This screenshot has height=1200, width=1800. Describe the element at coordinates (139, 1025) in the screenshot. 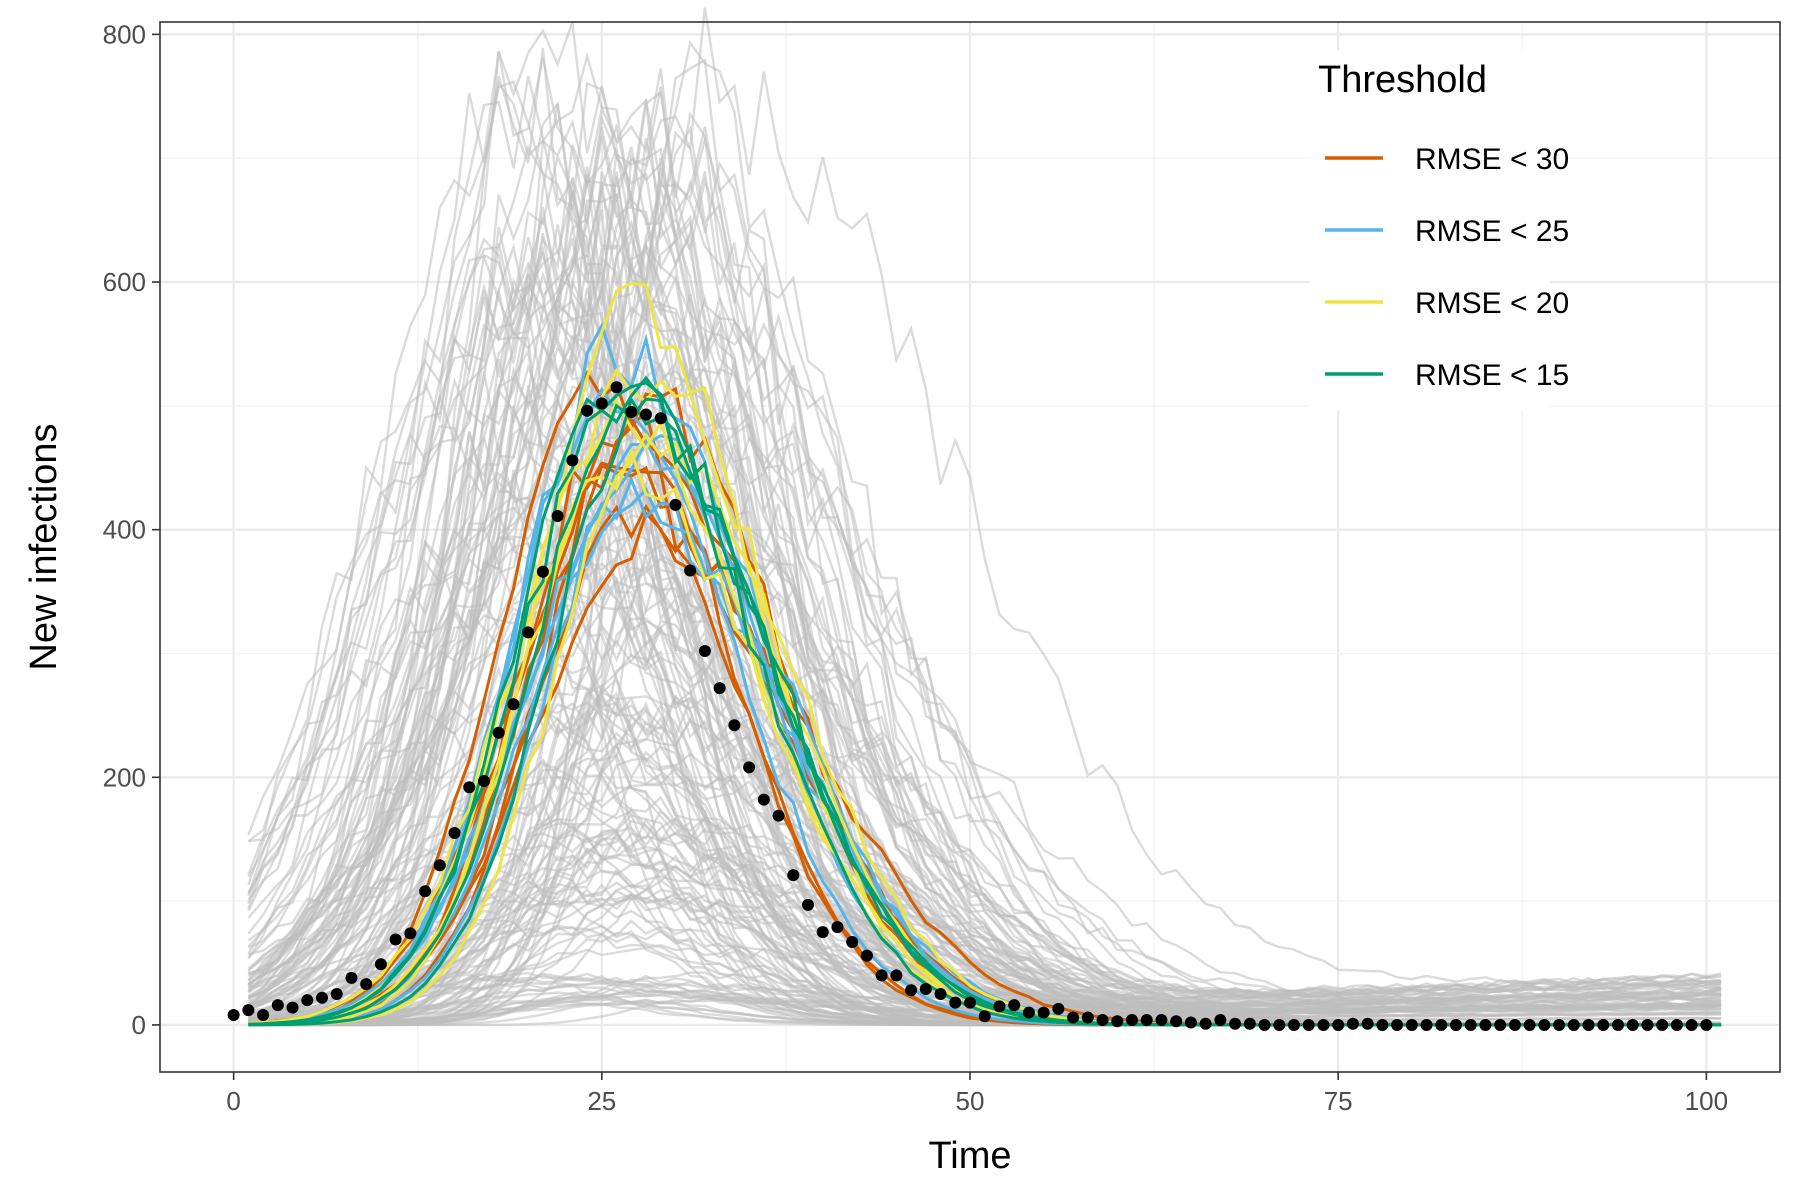

I see `y-tick-label: 0` at that location.